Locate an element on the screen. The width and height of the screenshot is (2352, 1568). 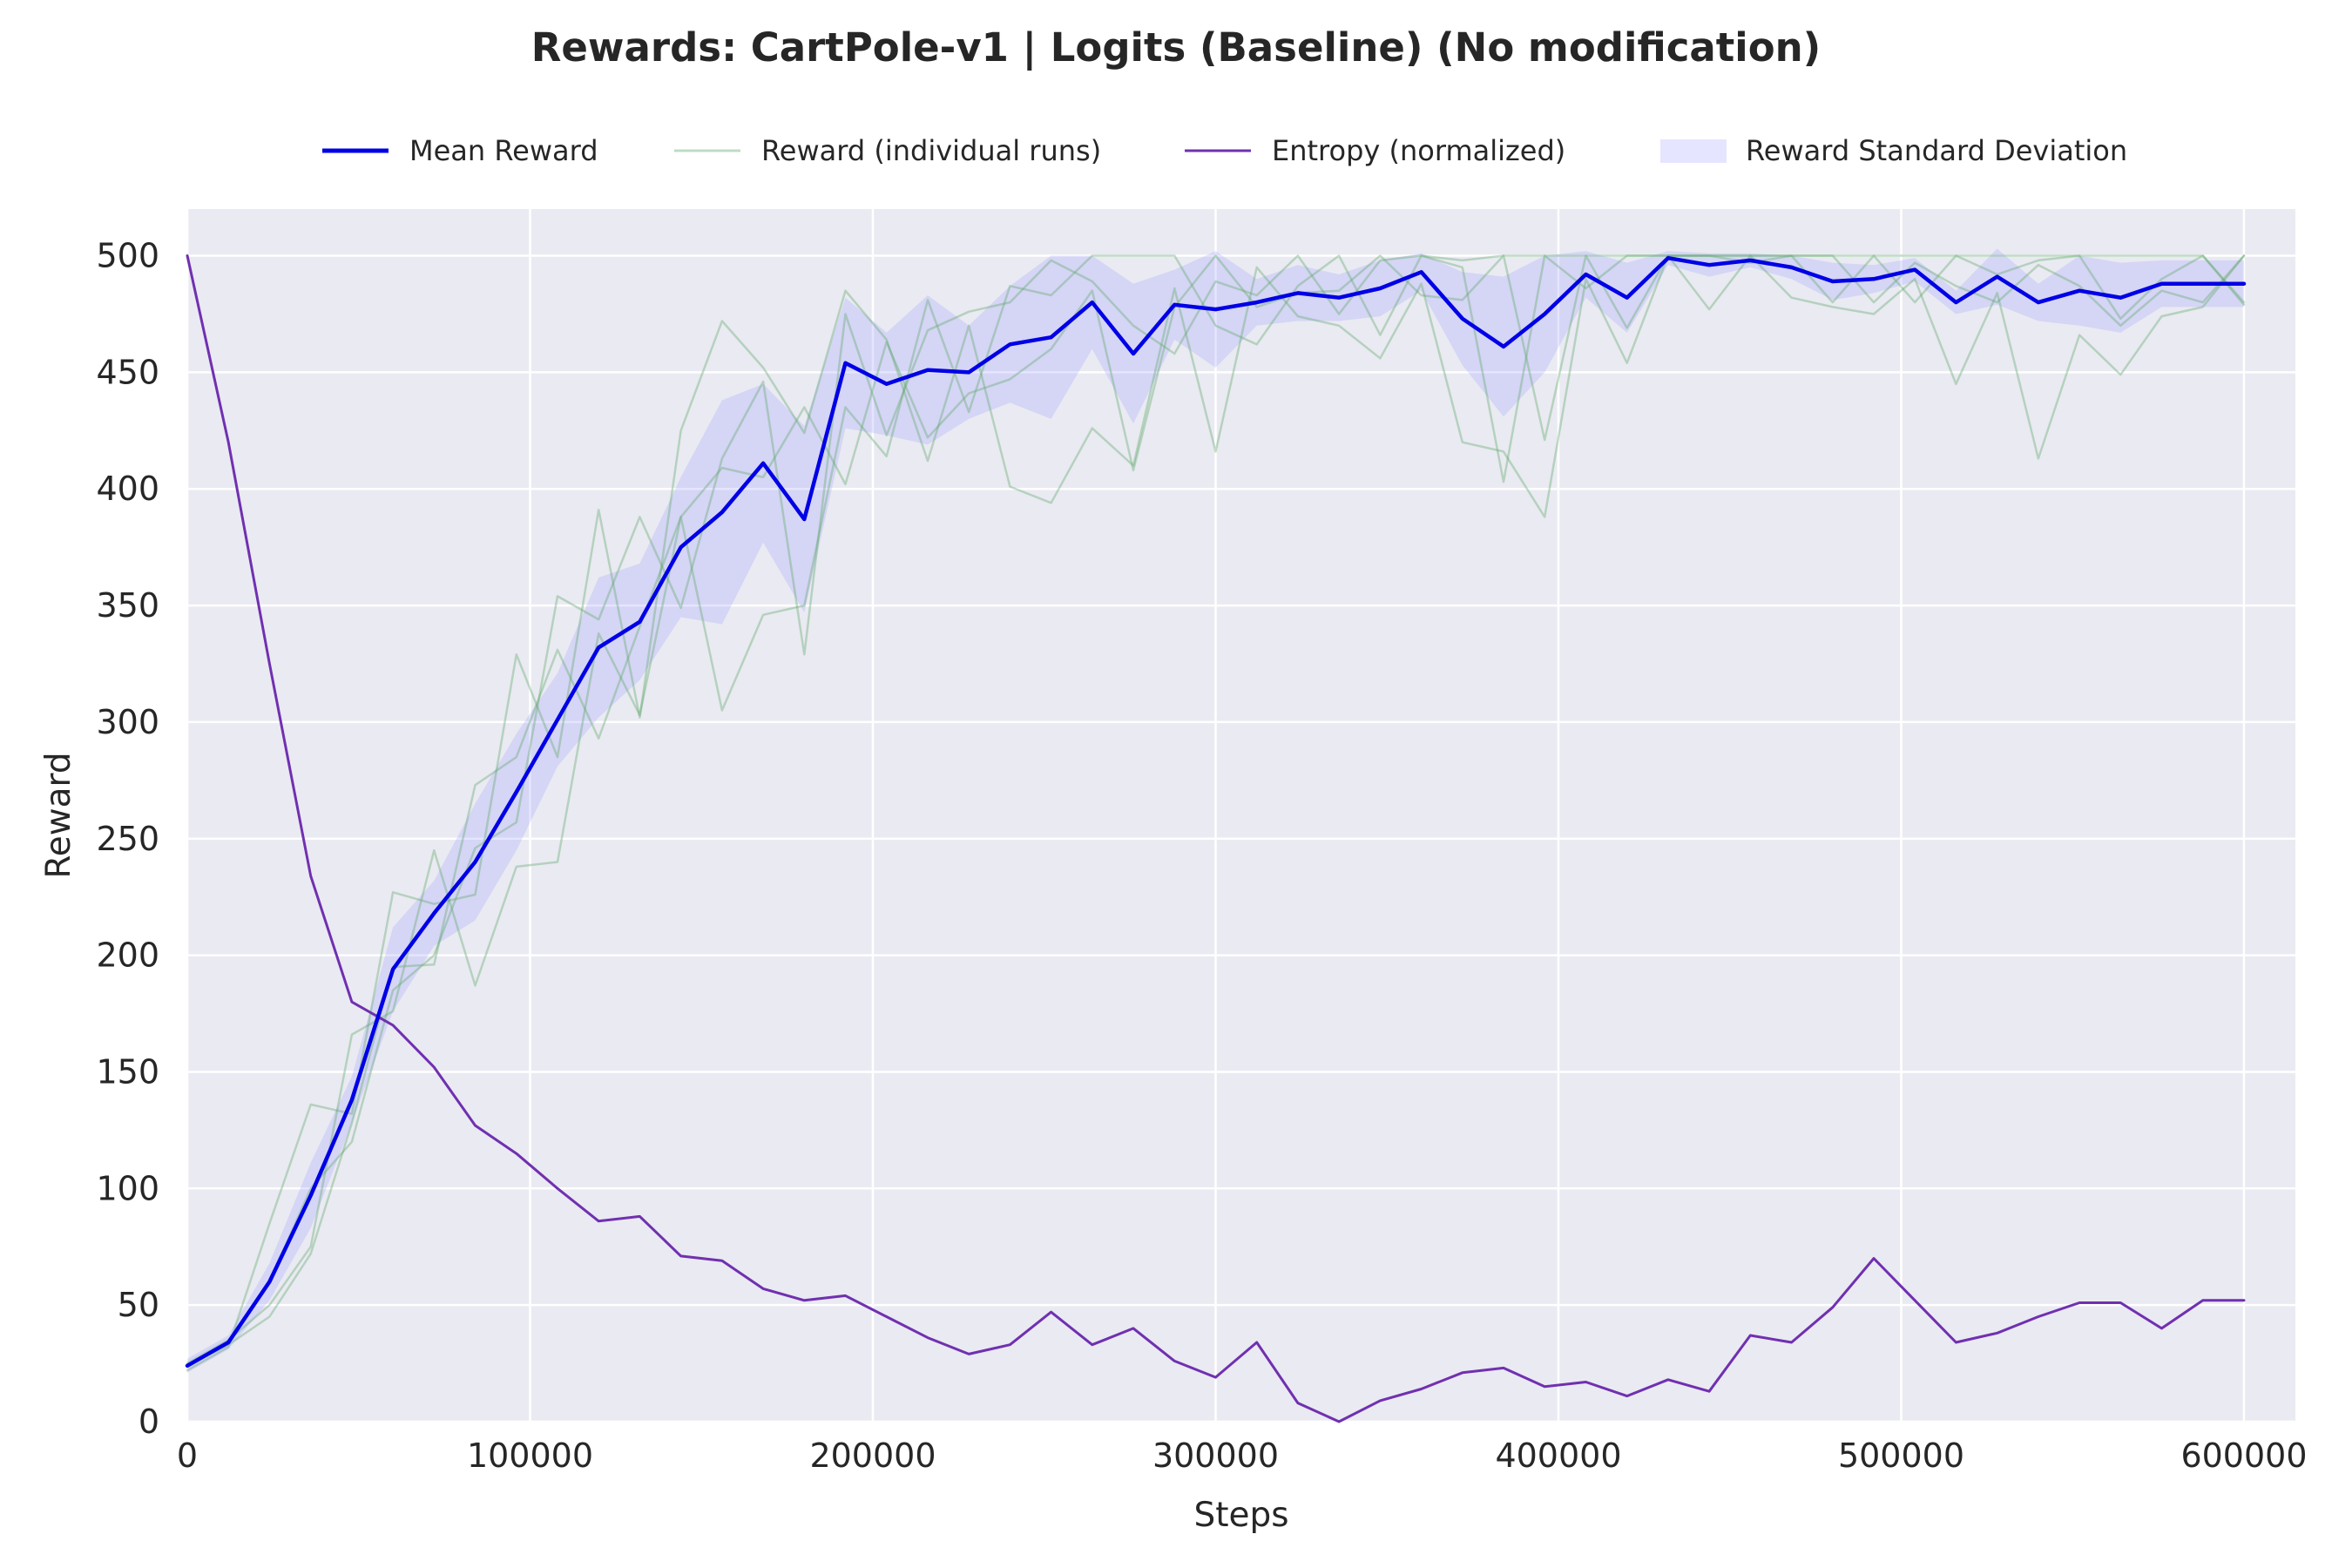
x-tick-label-1: 100000 is located at coordinates (530, 1456).